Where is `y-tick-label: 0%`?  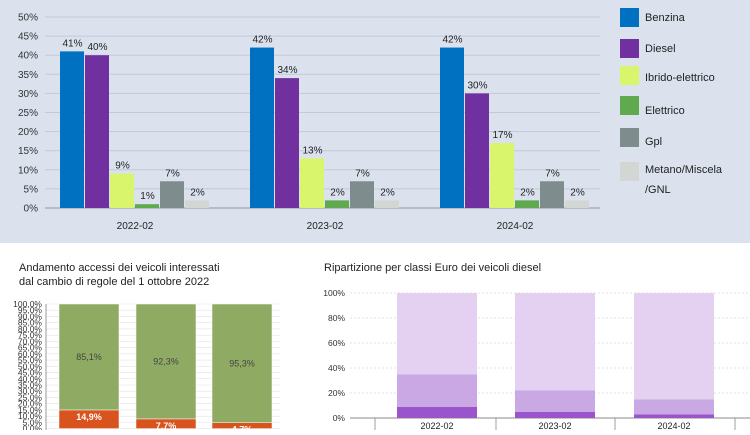
y-tick-label: 0% is located at coordinates (31, 209).